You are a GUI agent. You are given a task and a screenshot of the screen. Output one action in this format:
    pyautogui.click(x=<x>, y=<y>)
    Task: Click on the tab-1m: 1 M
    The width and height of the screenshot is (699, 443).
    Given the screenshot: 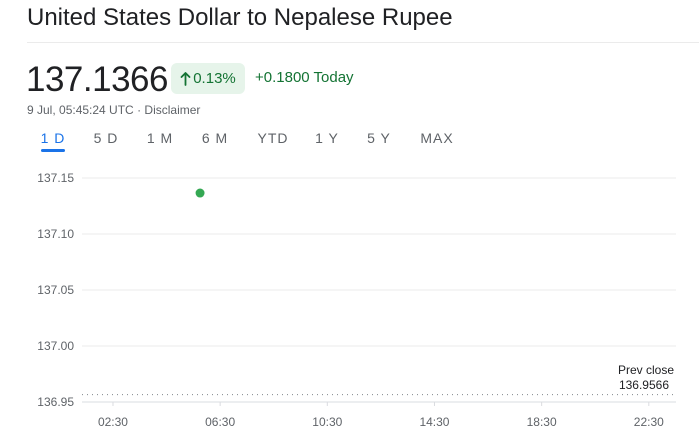 What is the action you would take?
    pyautogui.click(x=160, y=138)
    